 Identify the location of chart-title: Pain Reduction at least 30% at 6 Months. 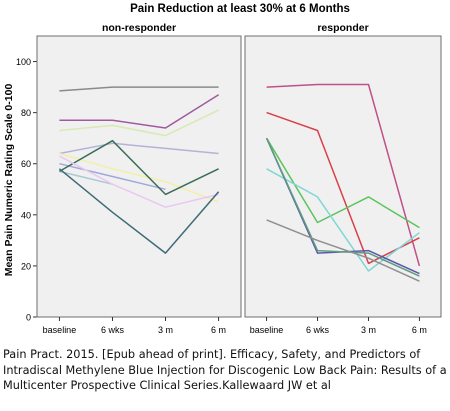
(240, 9).